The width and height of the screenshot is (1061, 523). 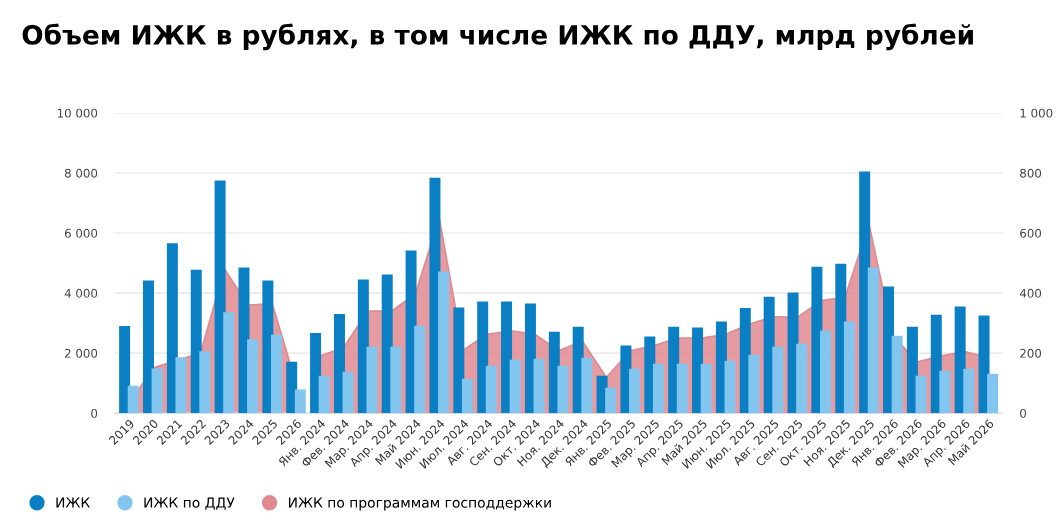 What do you see at coordinates (1023, 413) in the screenshot?
I see `y2-tick-label: 0` at bounding box center [1023, 413].